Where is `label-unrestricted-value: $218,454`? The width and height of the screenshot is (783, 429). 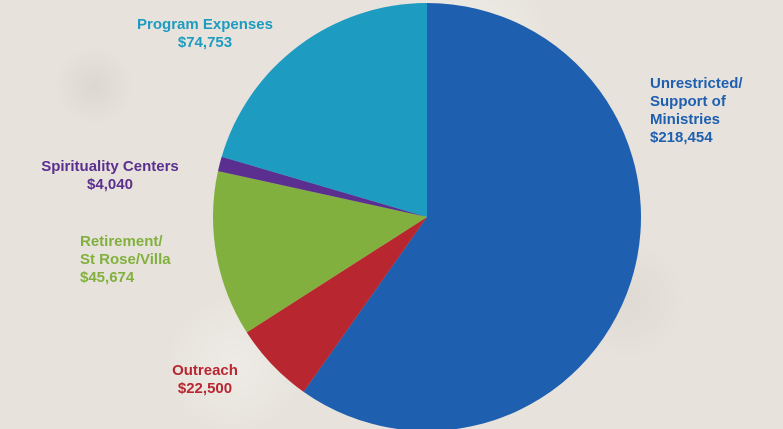
label-unrestricted-value: $218,454 is located at coordinates (681, 137).